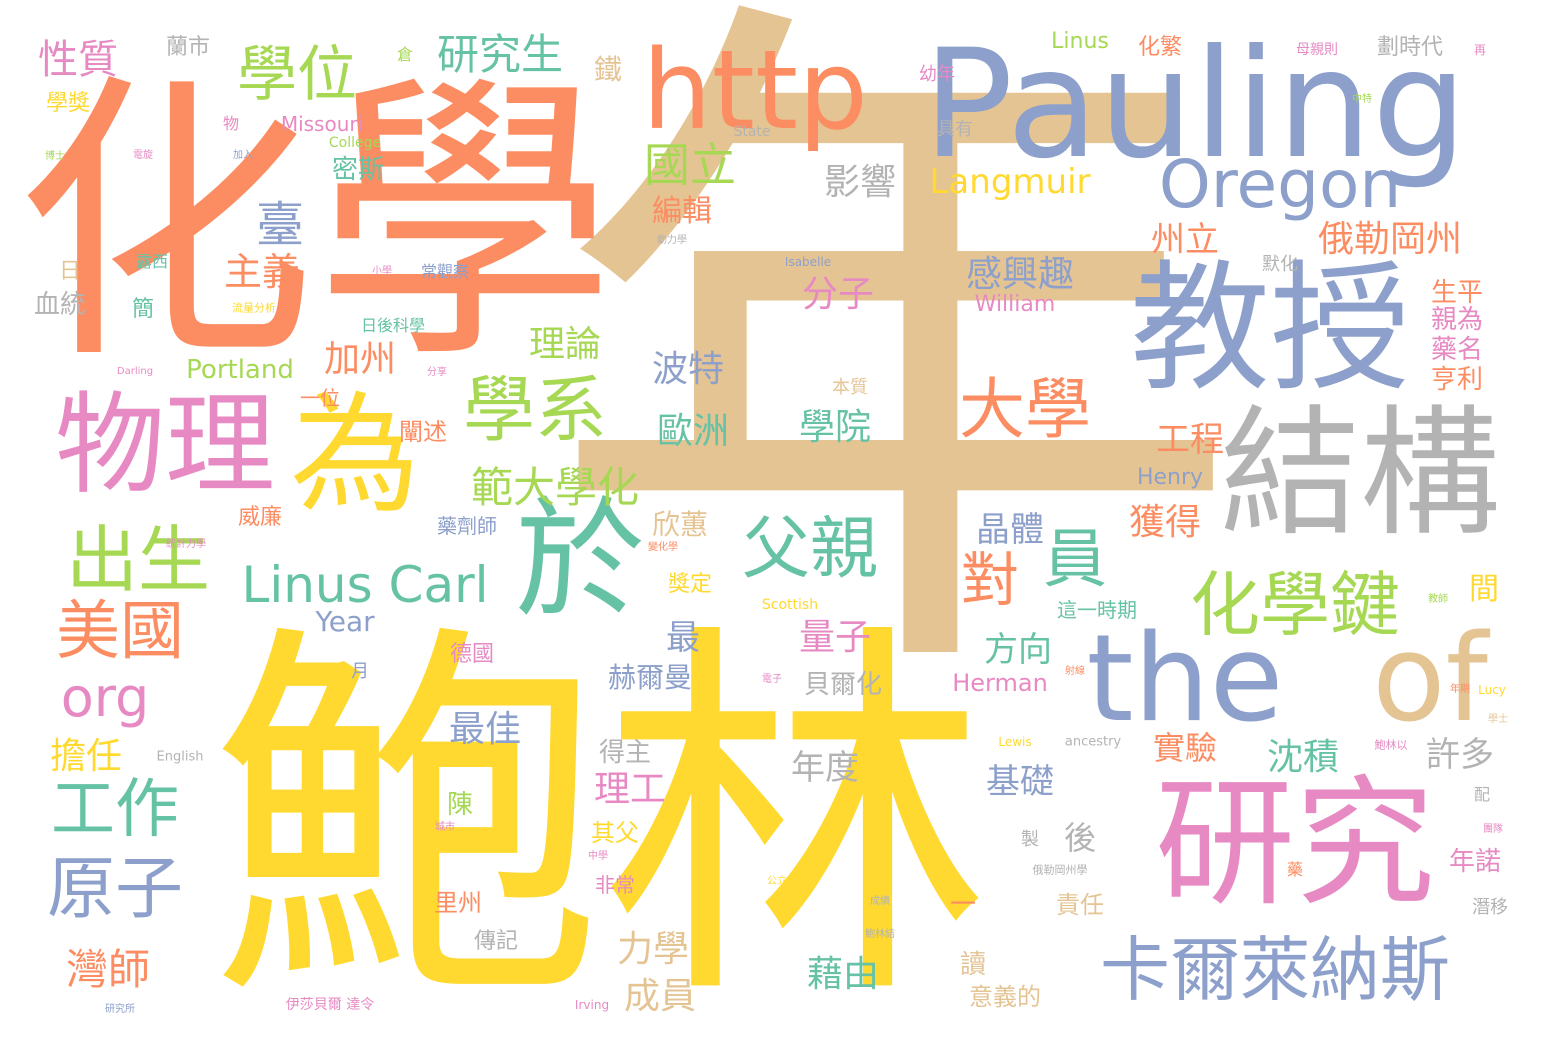 This screenshot has height=1052, width=1548. I want to click on word-yaoming: 藥名, so click(1457, 350).